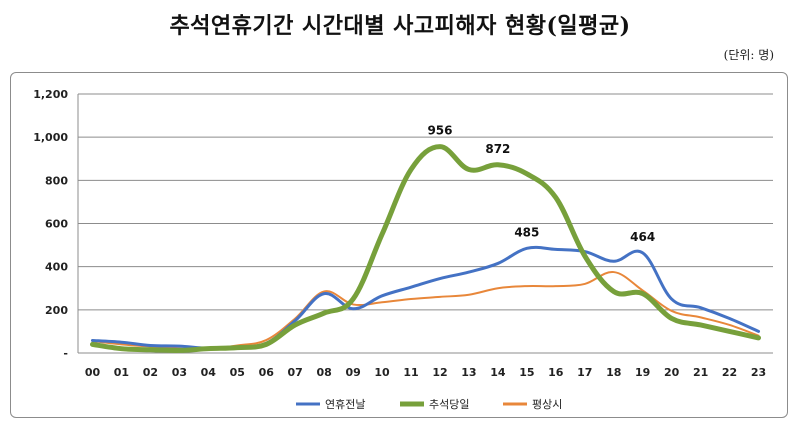  I want to click on x-tick-label: 01, so click(121, 372).